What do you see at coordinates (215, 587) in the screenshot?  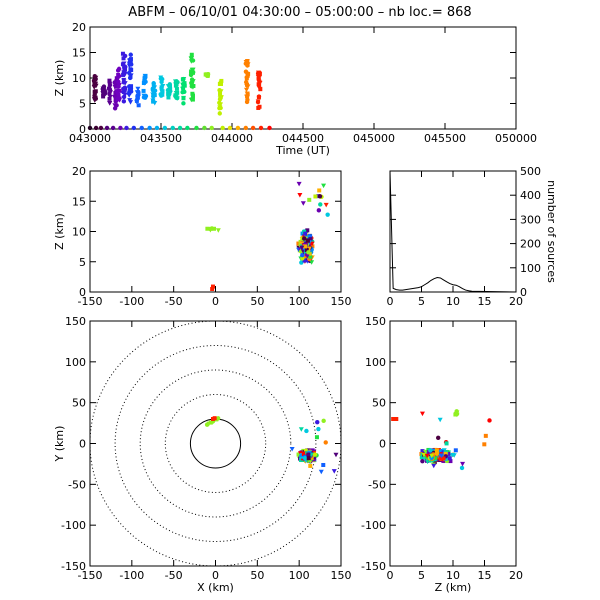 I see `x-axis-label: X (km)` at bounding box center [215, 587].